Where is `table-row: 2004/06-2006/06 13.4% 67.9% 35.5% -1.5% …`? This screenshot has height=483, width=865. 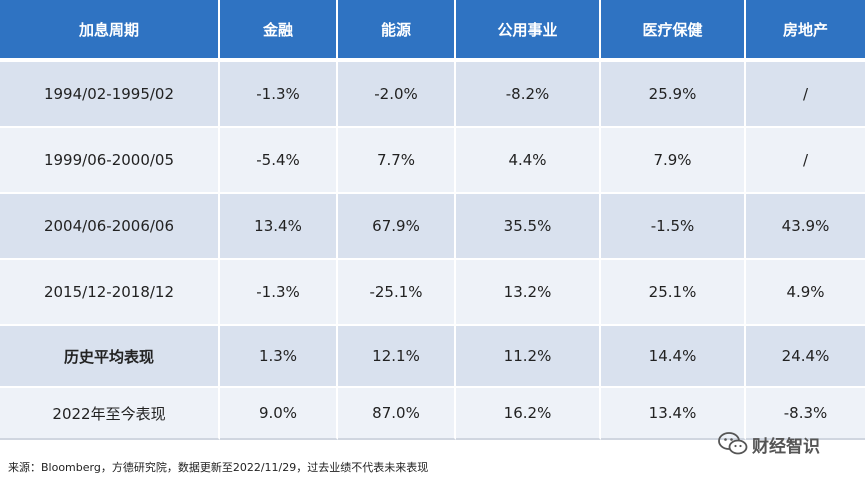
table-row: 2004/06-2006/06 13.4% 67.9% 35.5% -1.5% … is located at coordinates (432, 227).